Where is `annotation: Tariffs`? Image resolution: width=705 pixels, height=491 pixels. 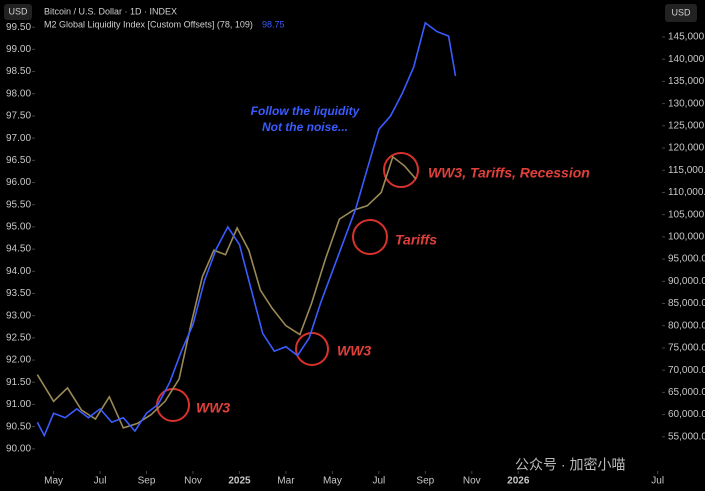 annotation: Tariffs is located at coordinates (416, 240).